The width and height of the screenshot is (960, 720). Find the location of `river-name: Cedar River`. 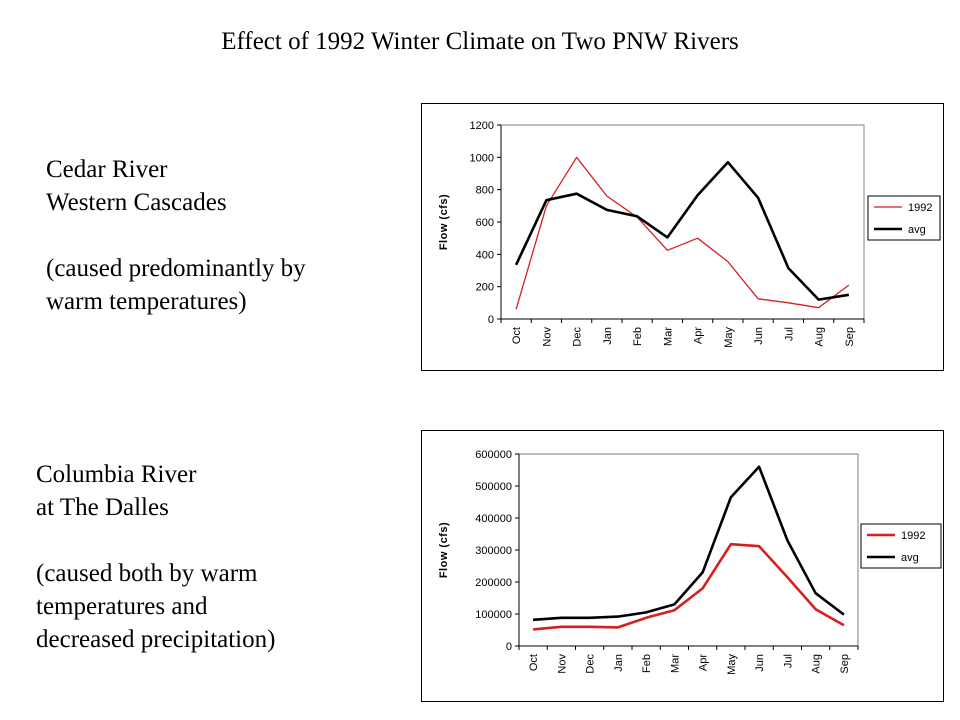

river-name: Cedar River is located at coordinates (107, 169).